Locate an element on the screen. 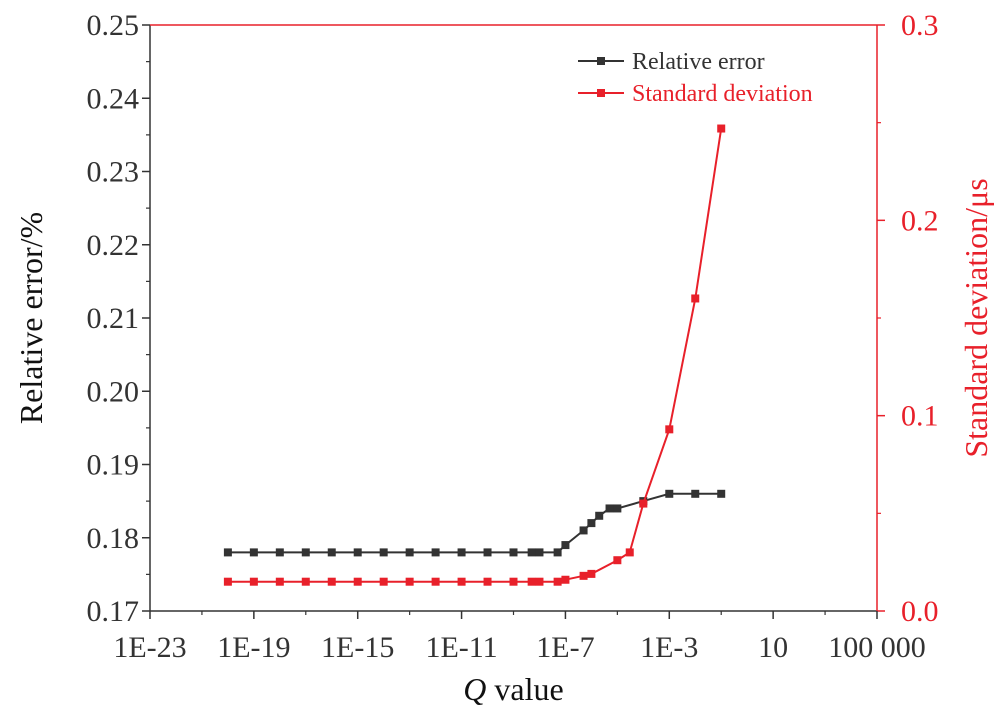 This screenshot has height=712, width=1000. x-tick-label: 1E-19 is located at coordinates (253, 647).